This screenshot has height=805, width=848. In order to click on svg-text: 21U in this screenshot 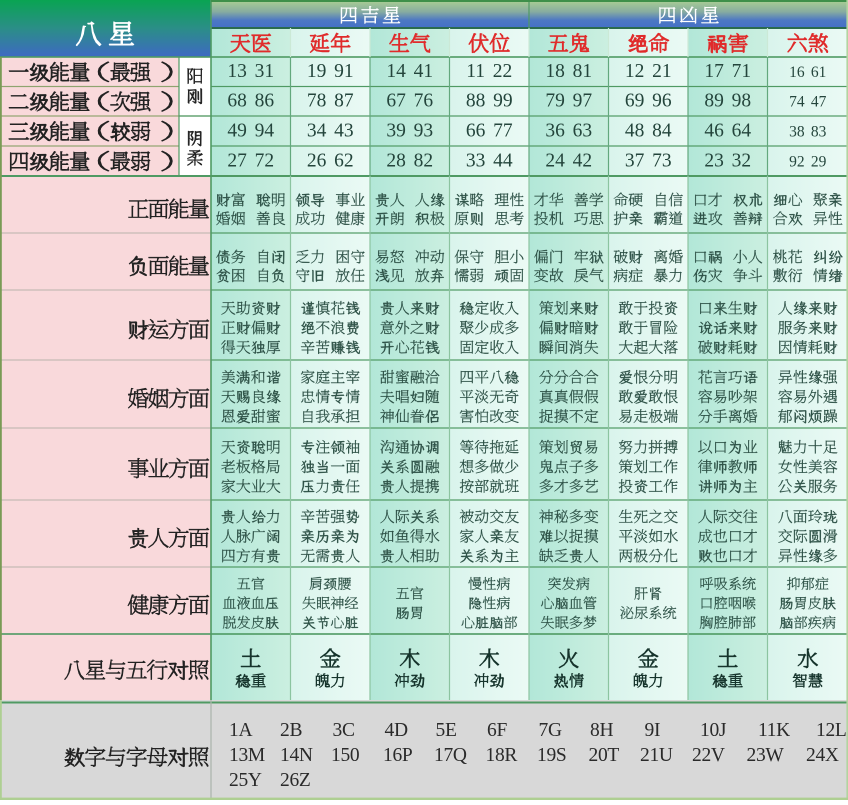, I will do `click(656, 755)`.